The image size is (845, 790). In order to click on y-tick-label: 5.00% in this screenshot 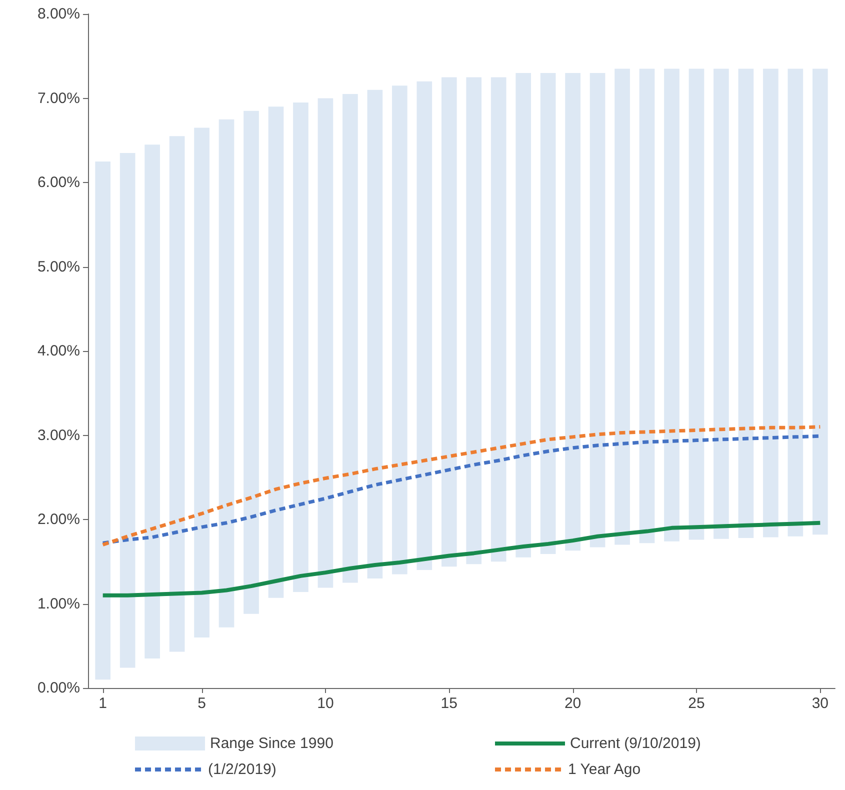, I will do `click(58, 267)`.